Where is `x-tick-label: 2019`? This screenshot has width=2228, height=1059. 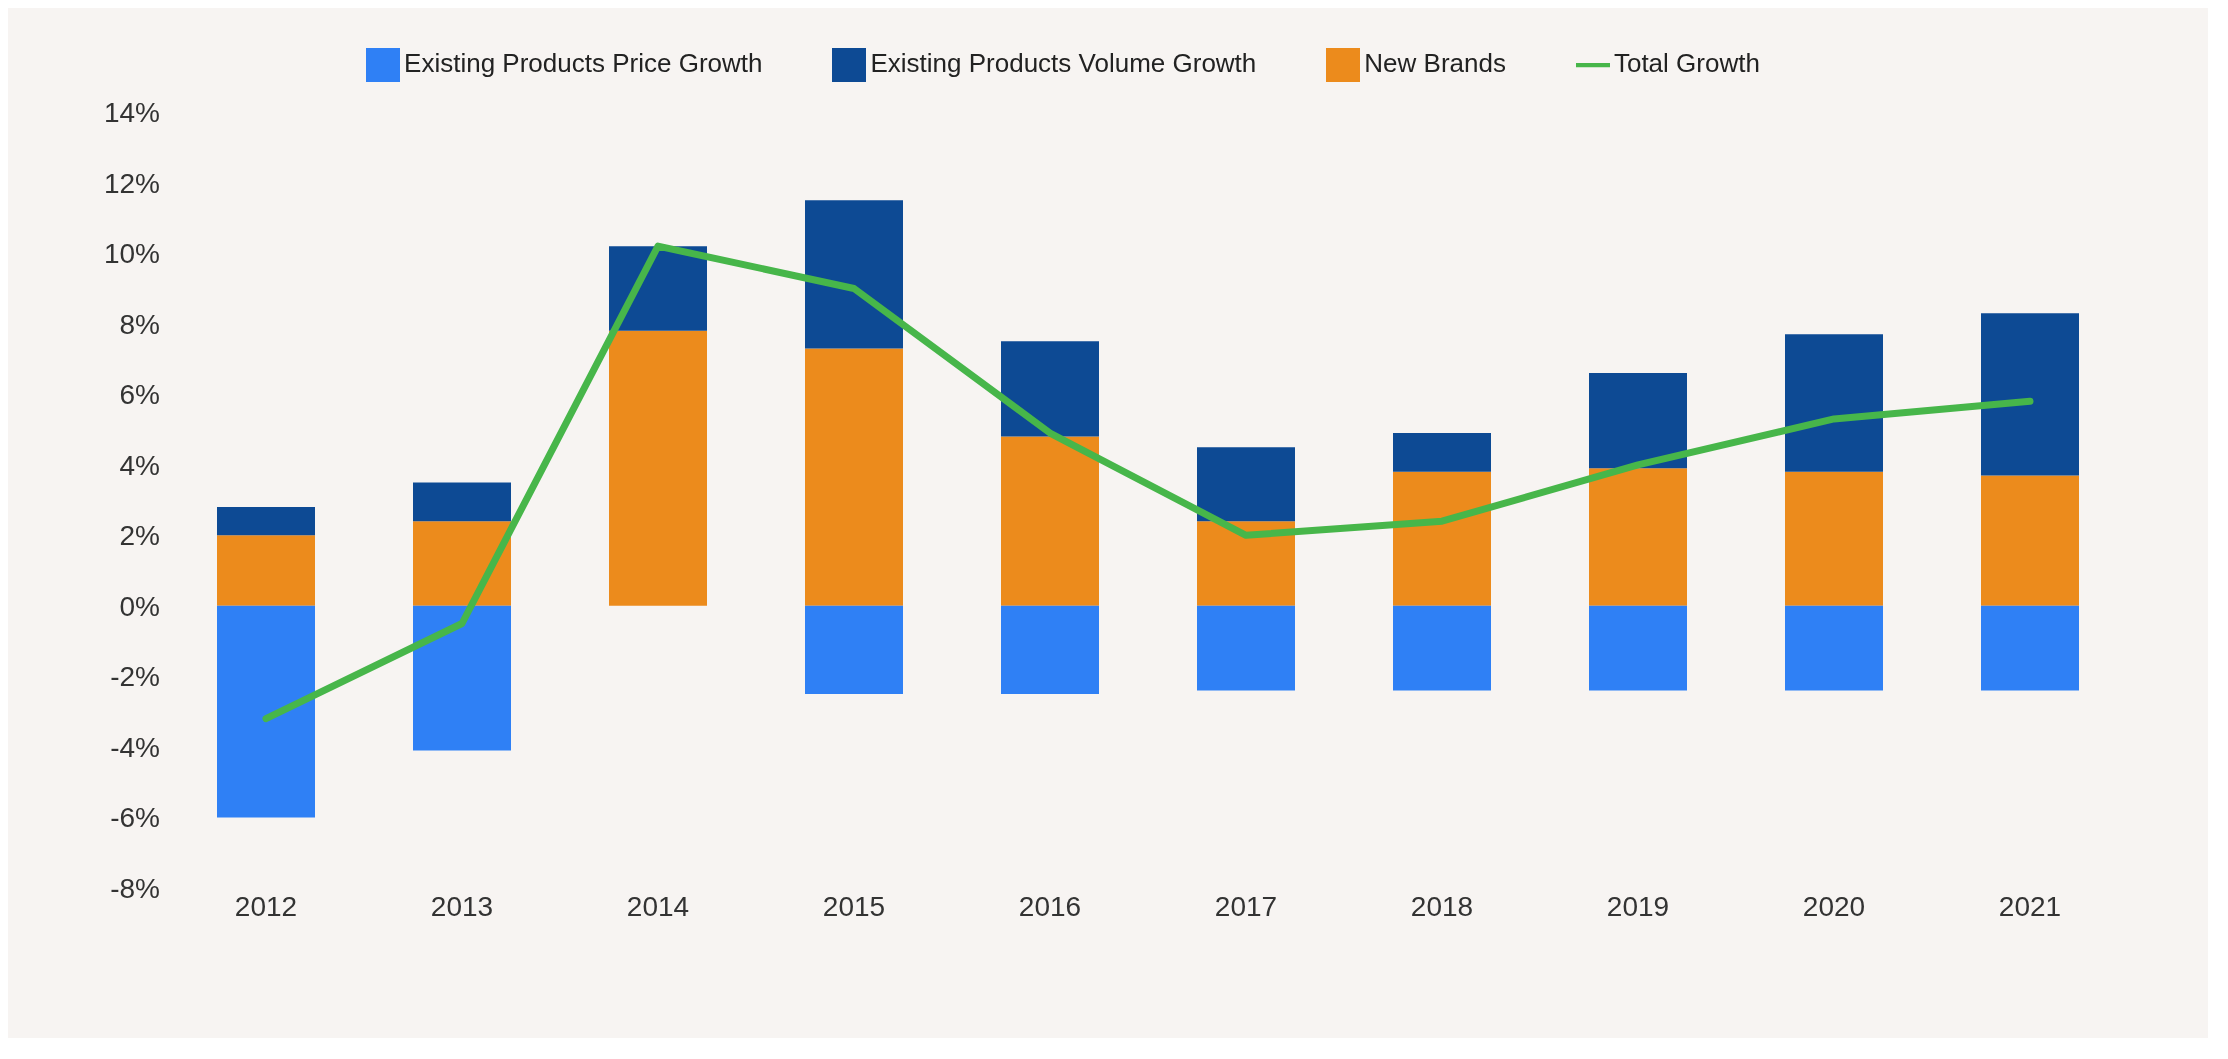
x-tick-label: 2019 is located at coordinates (1638, 906).